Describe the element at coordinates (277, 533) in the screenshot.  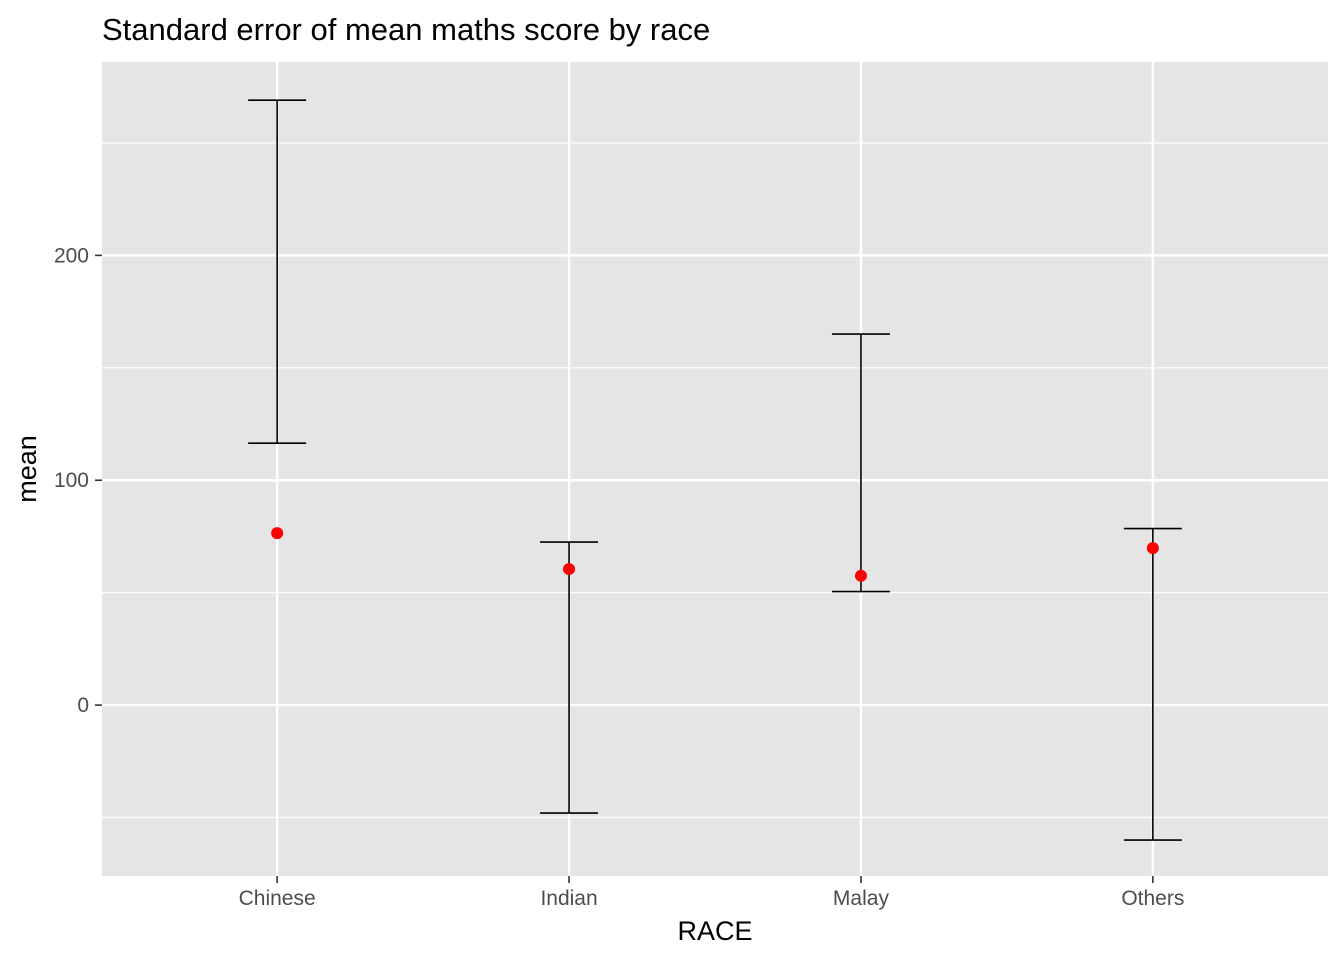
I see `mean-point-chinese` at that location.